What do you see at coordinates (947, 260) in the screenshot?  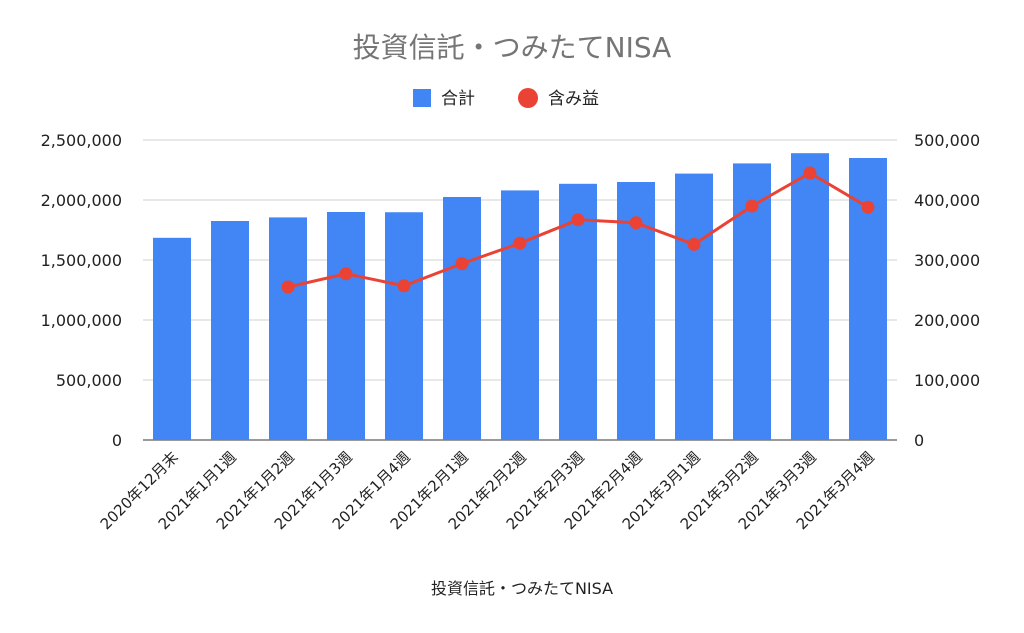 I see `y-tick-label-right: 300,000` at bounding box center [947, 260].